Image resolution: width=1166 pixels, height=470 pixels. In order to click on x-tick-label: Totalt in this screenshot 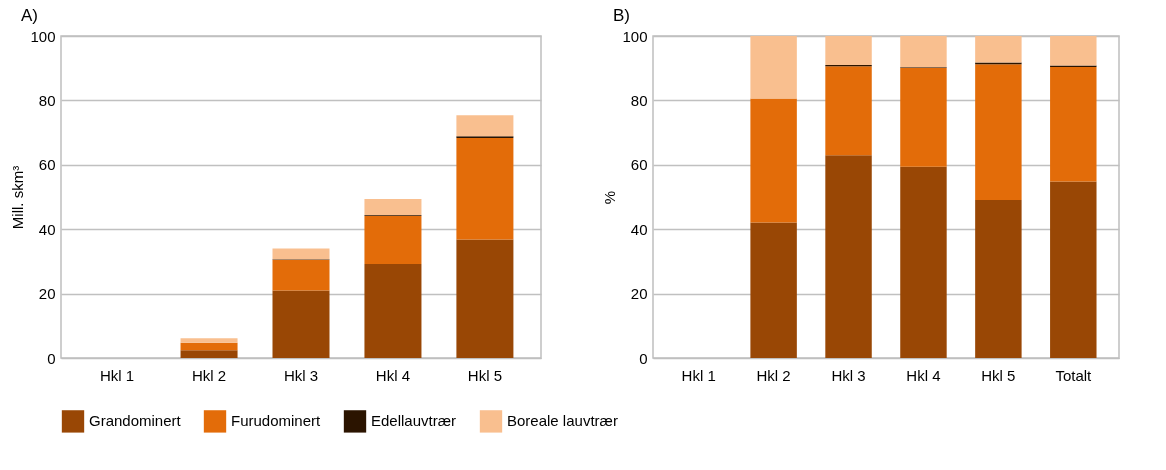, I will do `click(1074, 375)`.